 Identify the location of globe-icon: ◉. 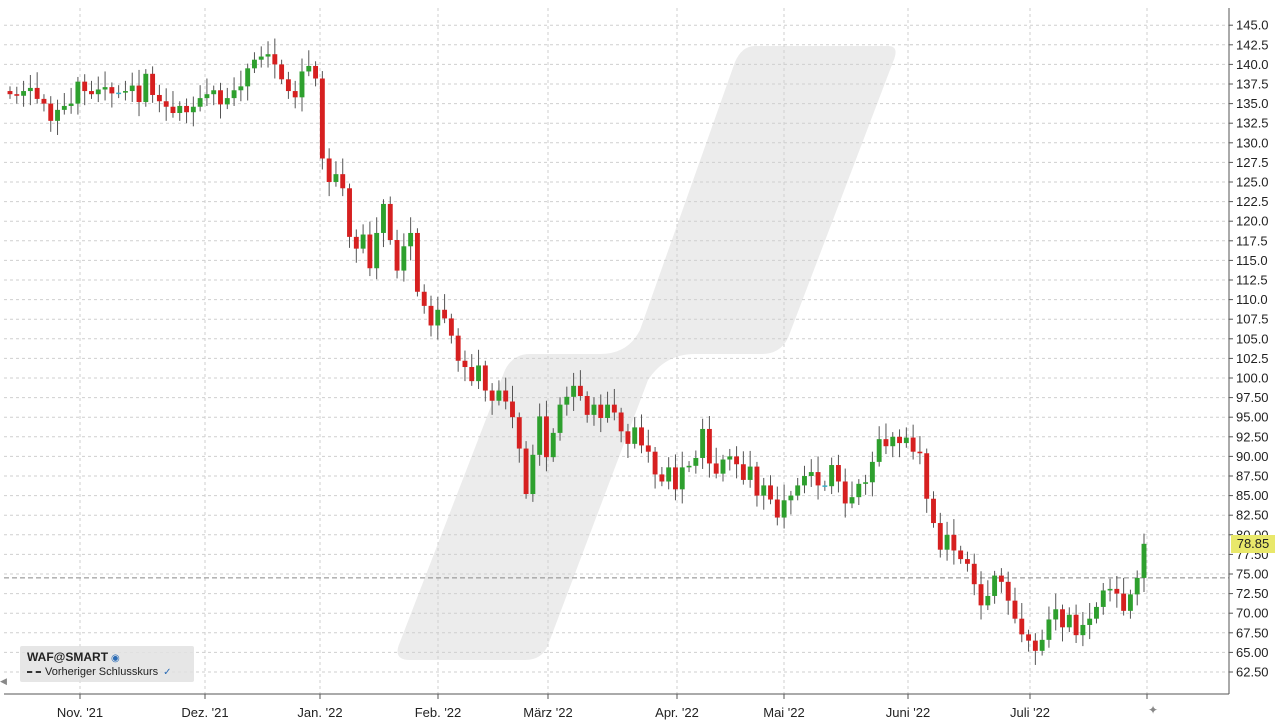
(115, 658).